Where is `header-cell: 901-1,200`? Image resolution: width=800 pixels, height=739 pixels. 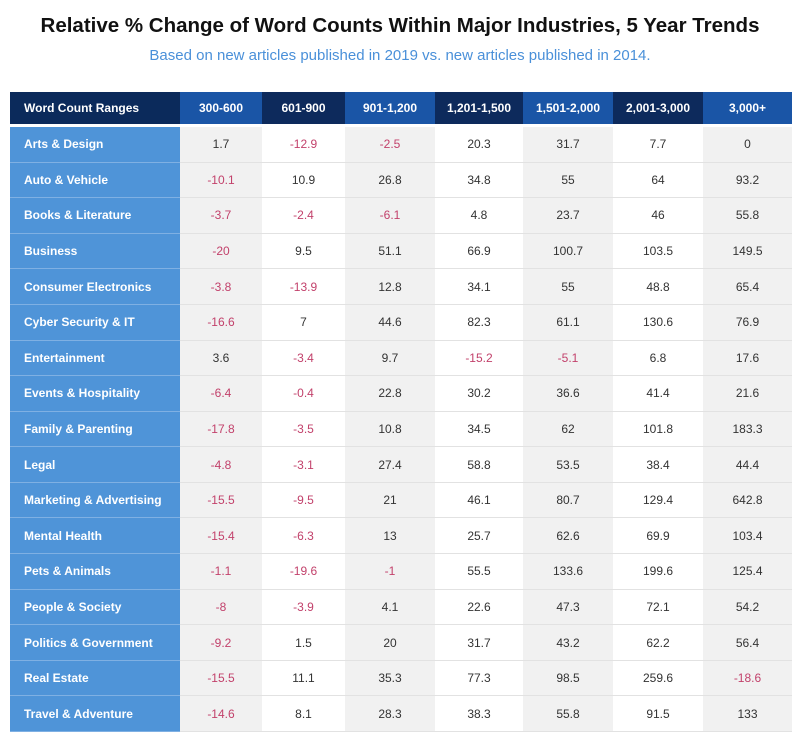
header-cell: 901-1,200 is located at coordinates (390, 108).